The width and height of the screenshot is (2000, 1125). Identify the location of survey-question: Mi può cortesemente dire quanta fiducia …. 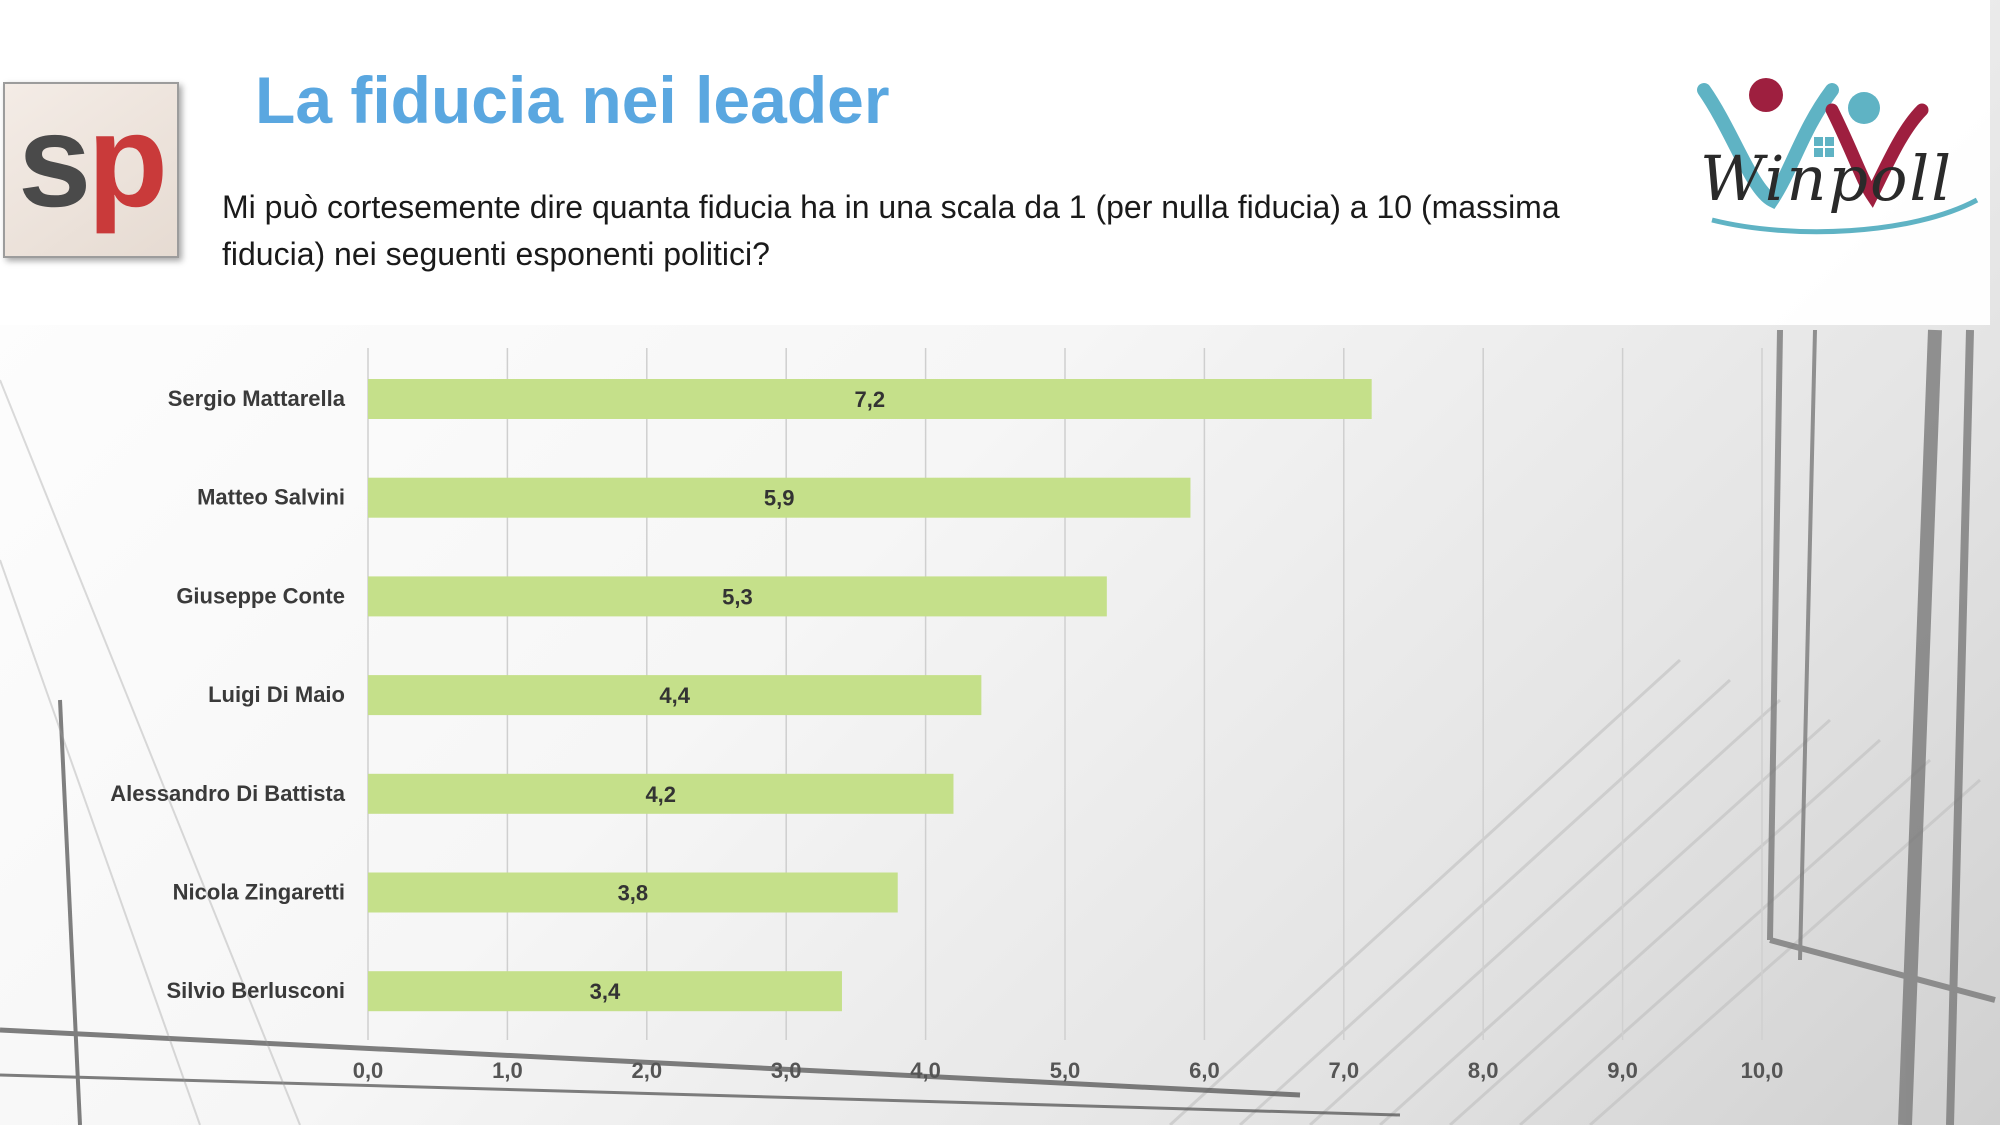
(891, 230).